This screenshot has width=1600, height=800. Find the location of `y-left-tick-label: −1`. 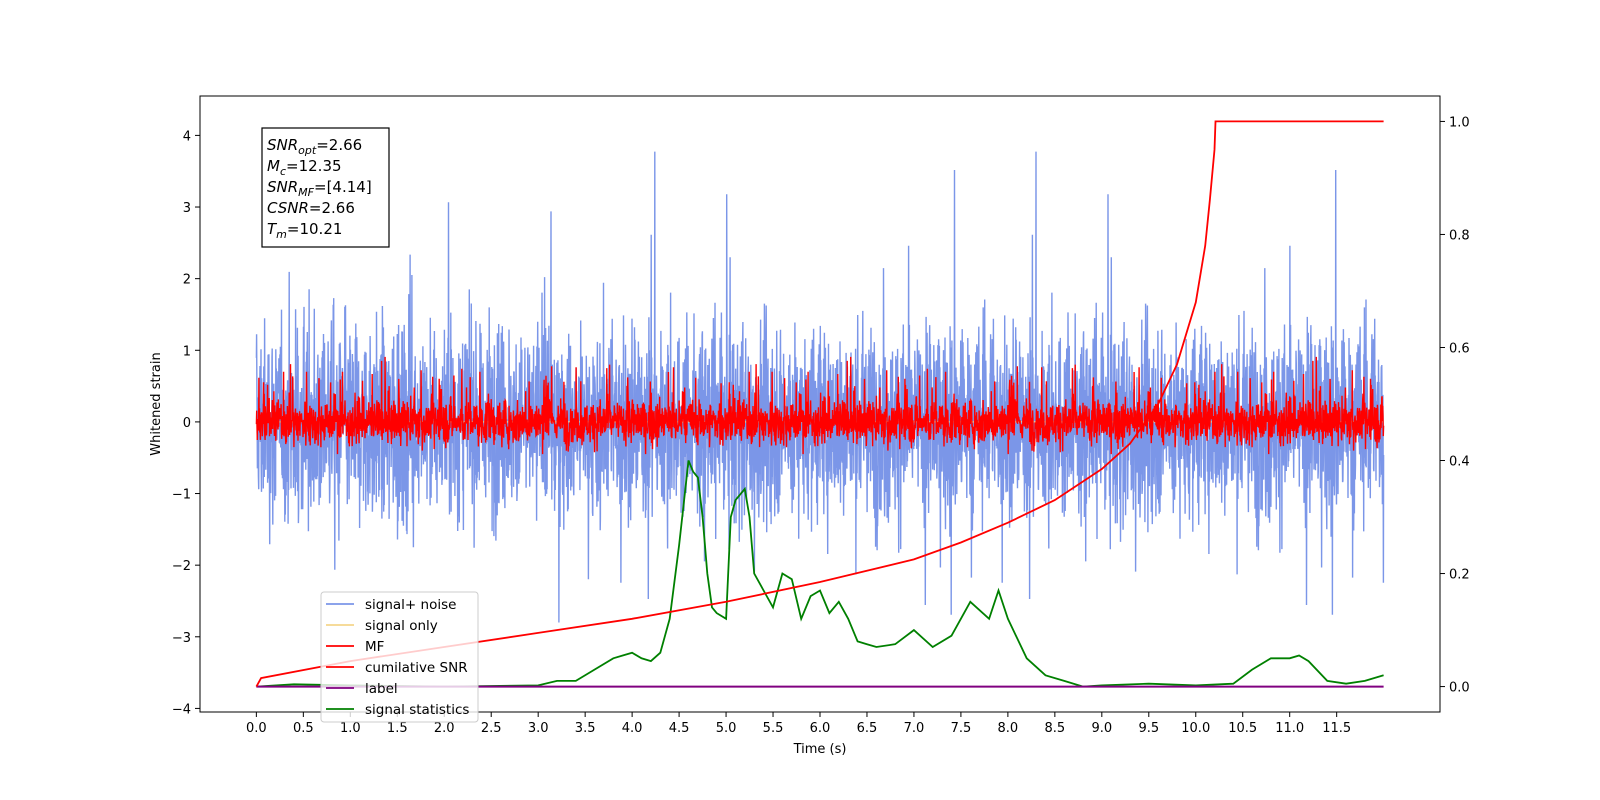

y-left-tick-label: −1 is located at coordinates (181, 495).